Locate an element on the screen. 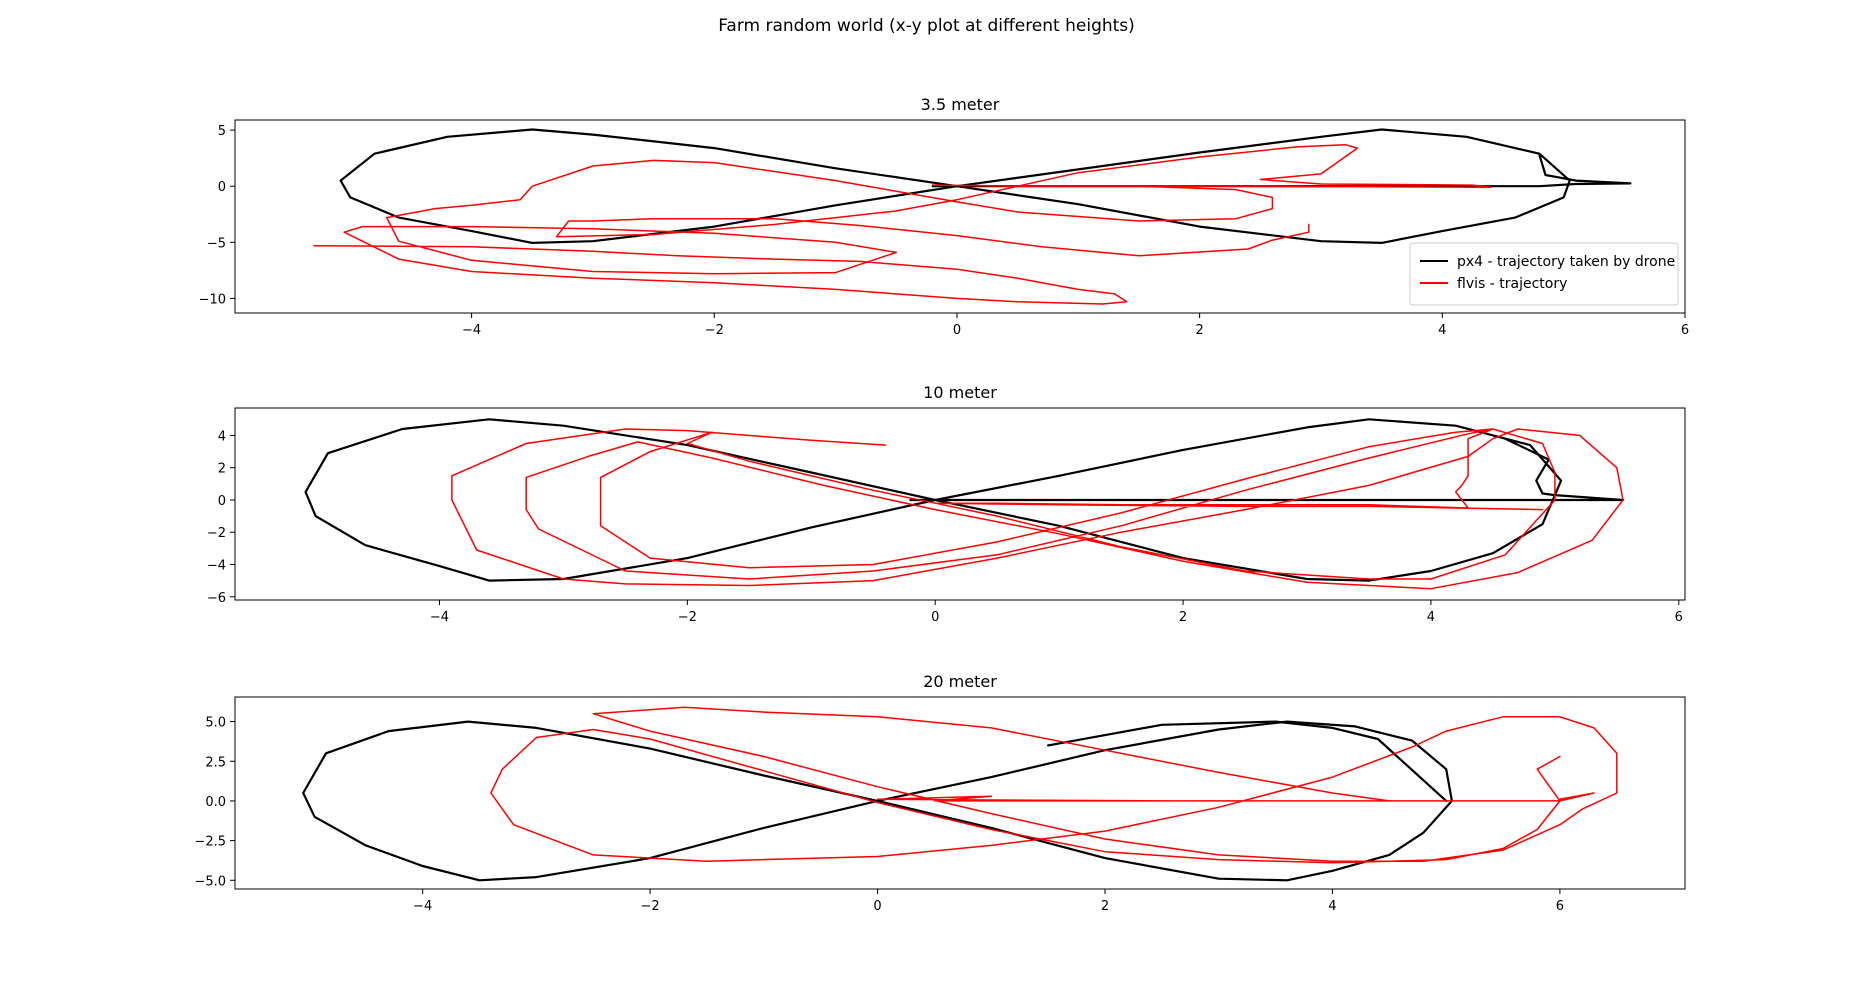 The height and width of the screenshot is (989, 1853). y-tick-label: −2.5 is located at coordinates (210, 842).